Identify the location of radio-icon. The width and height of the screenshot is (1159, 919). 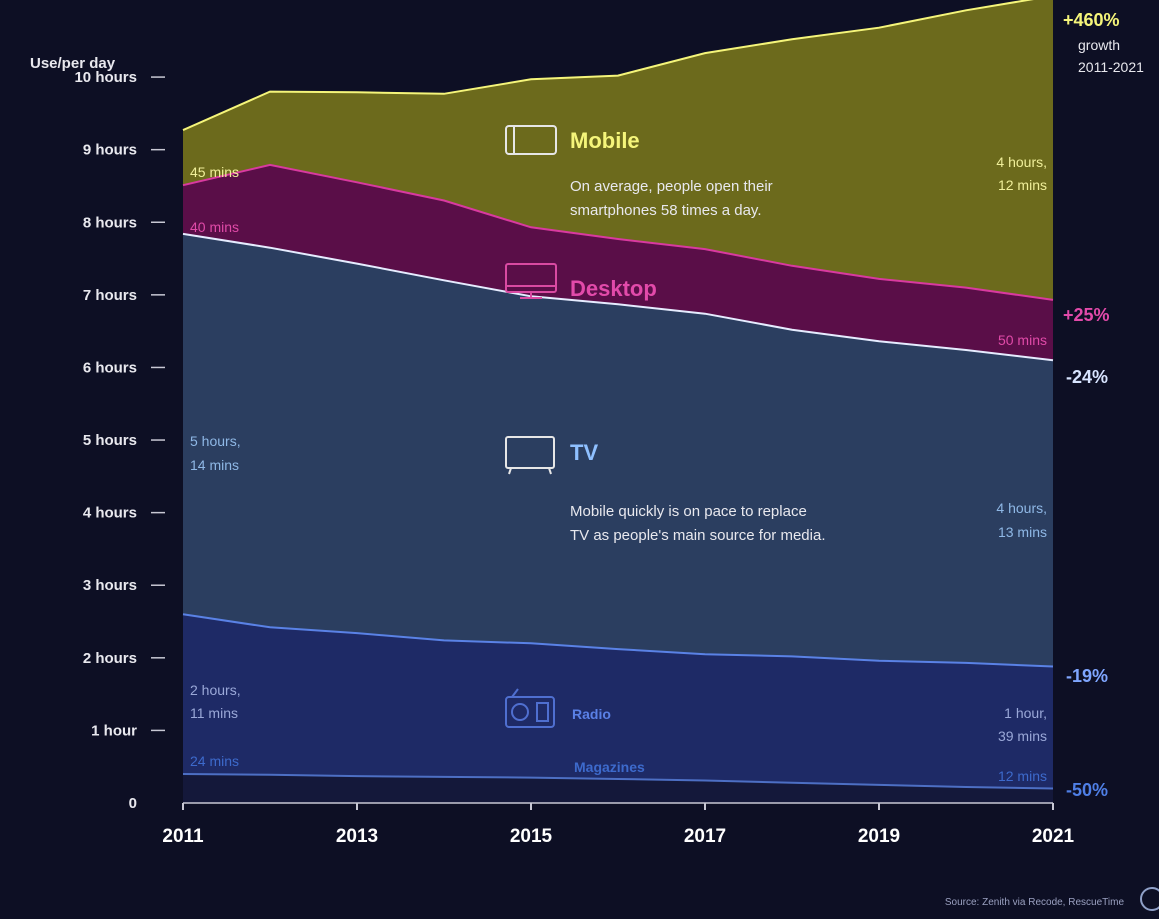
(530, 708).